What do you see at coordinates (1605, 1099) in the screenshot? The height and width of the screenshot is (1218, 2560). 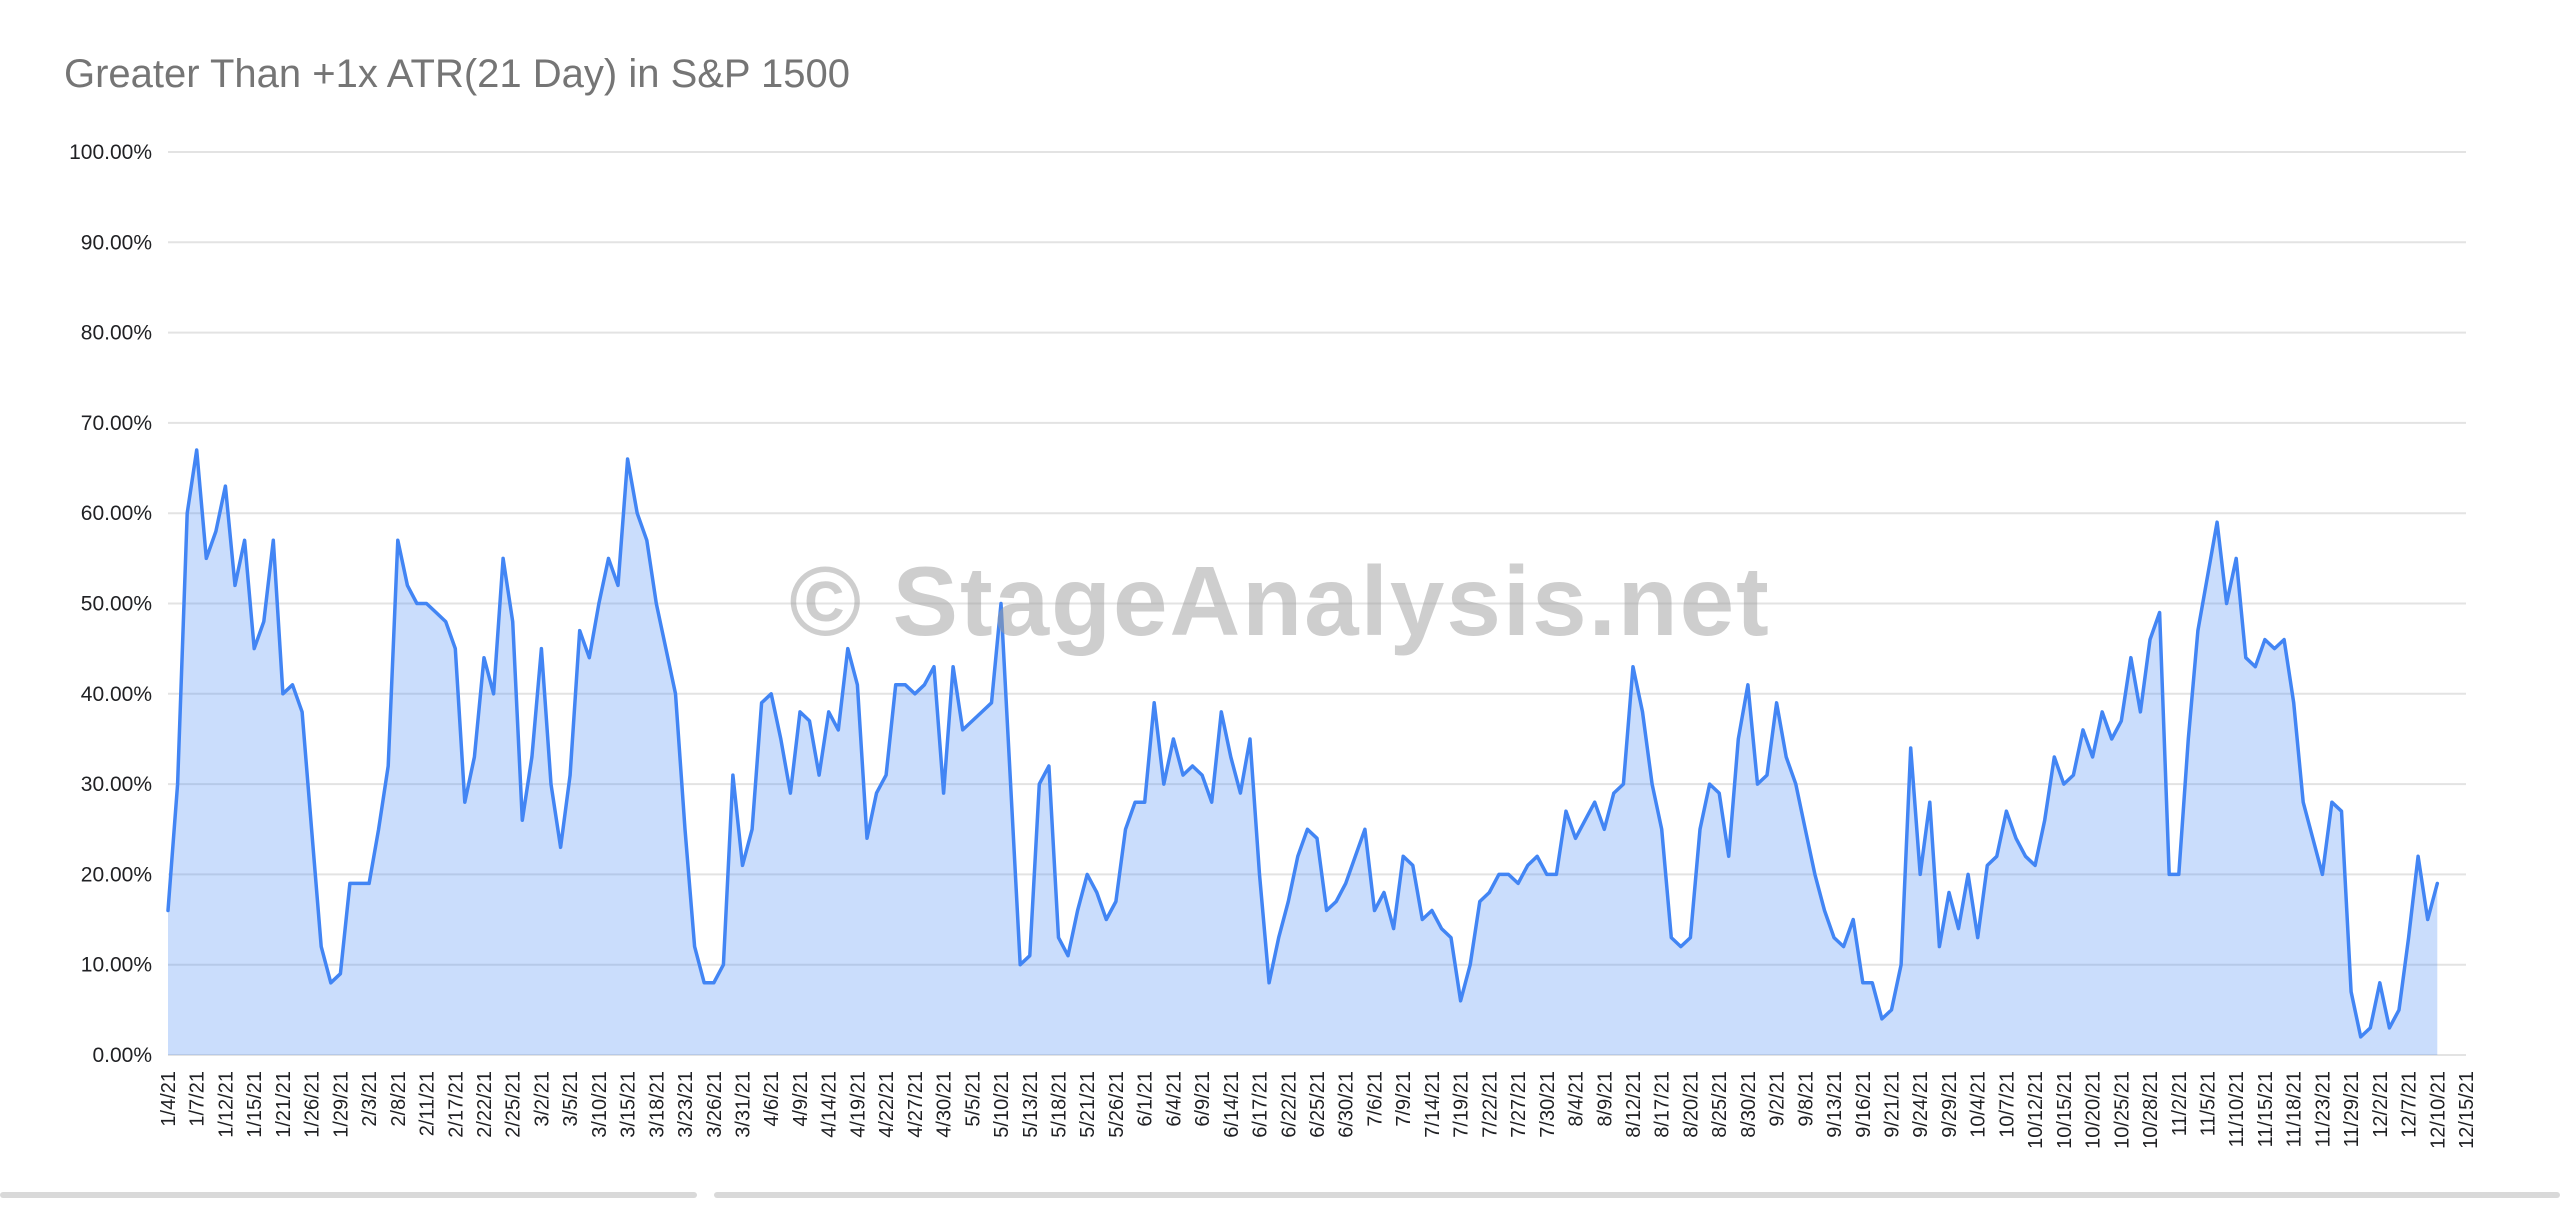 I see `x-tick-label: 8/9/21` at bounding box center [1605, 1099].